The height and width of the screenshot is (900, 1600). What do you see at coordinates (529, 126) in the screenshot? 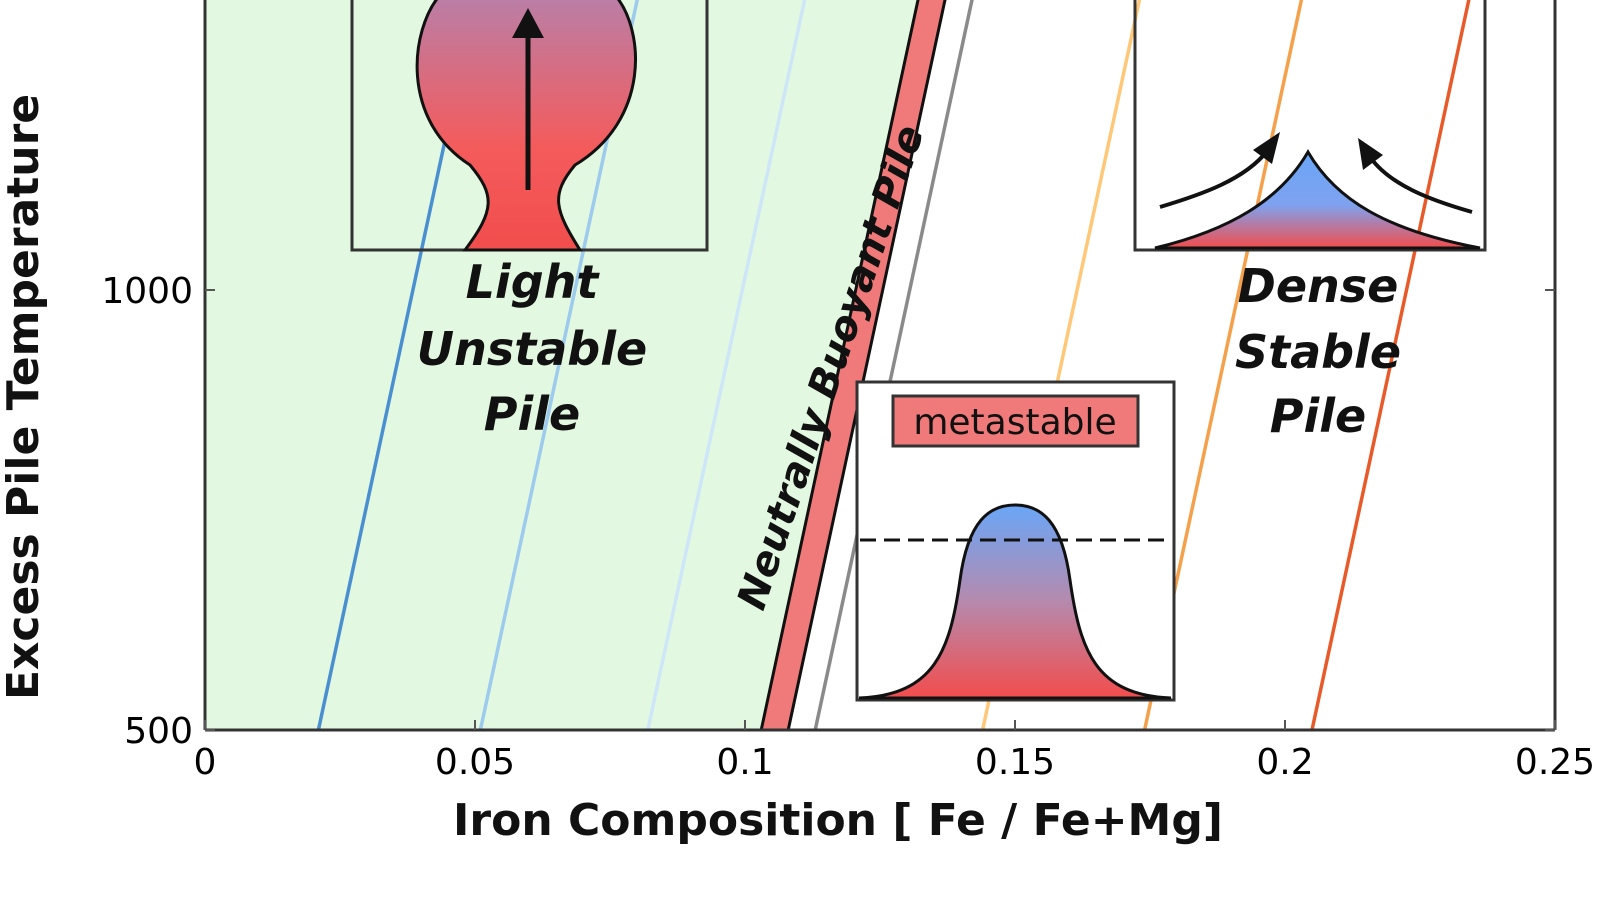
I see `light-pile-inset` at bounding box center [529, 126].